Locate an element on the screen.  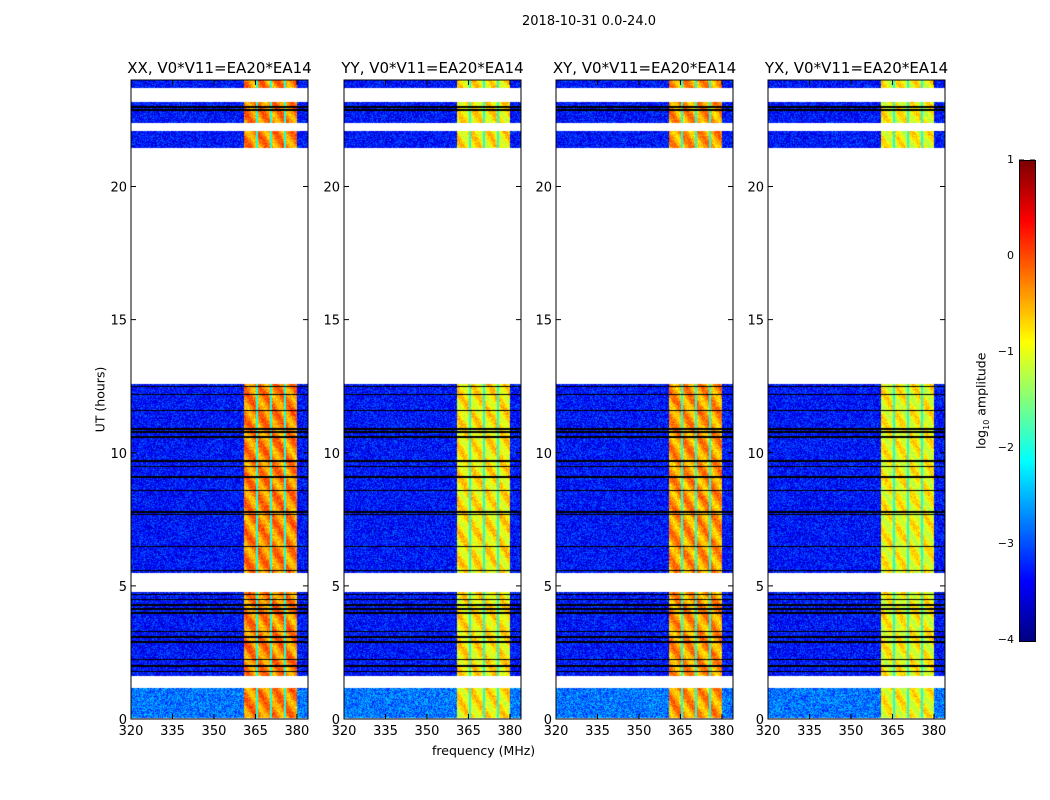
colorbar is located at coordinates (1027, 401).